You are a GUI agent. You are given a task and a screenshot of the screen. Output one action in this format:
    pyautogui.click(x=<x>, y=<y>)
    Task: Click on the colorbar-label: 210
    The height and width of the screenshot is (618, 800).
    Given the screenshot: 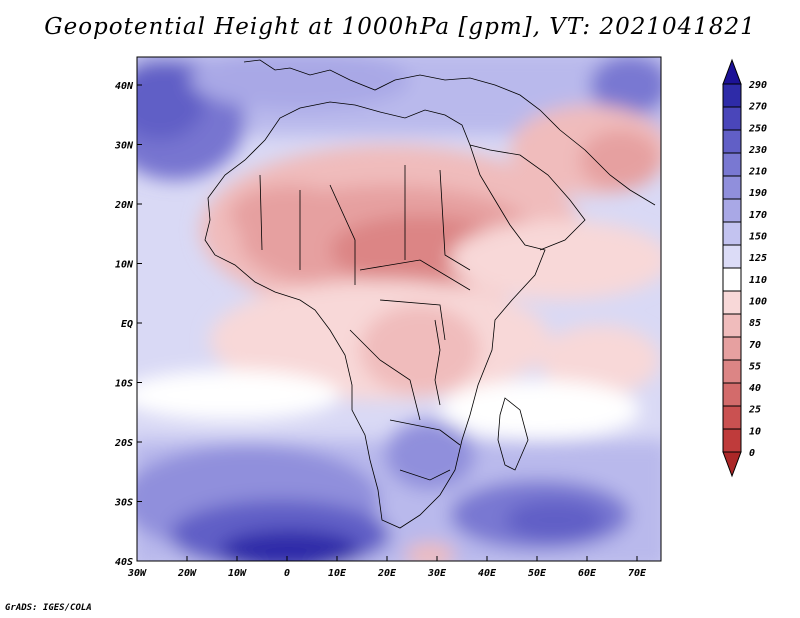 What is the action you would take?
    pyautogui.click(x=757, y=172)
    